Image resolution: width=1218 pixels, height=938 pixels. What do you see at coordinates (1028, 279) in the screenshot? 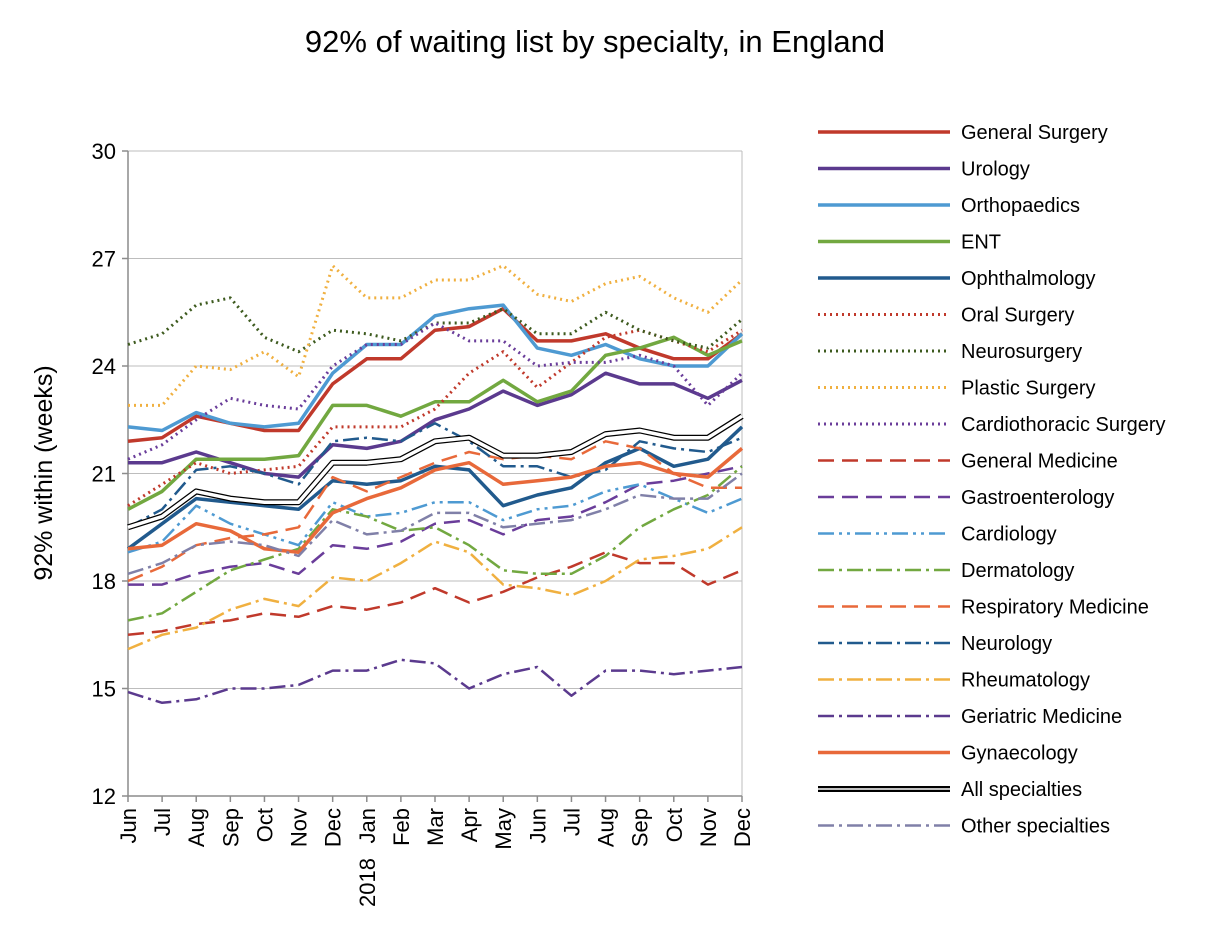
I see `legend-label: Ophthalmology` at bounding box center [1028, 279].